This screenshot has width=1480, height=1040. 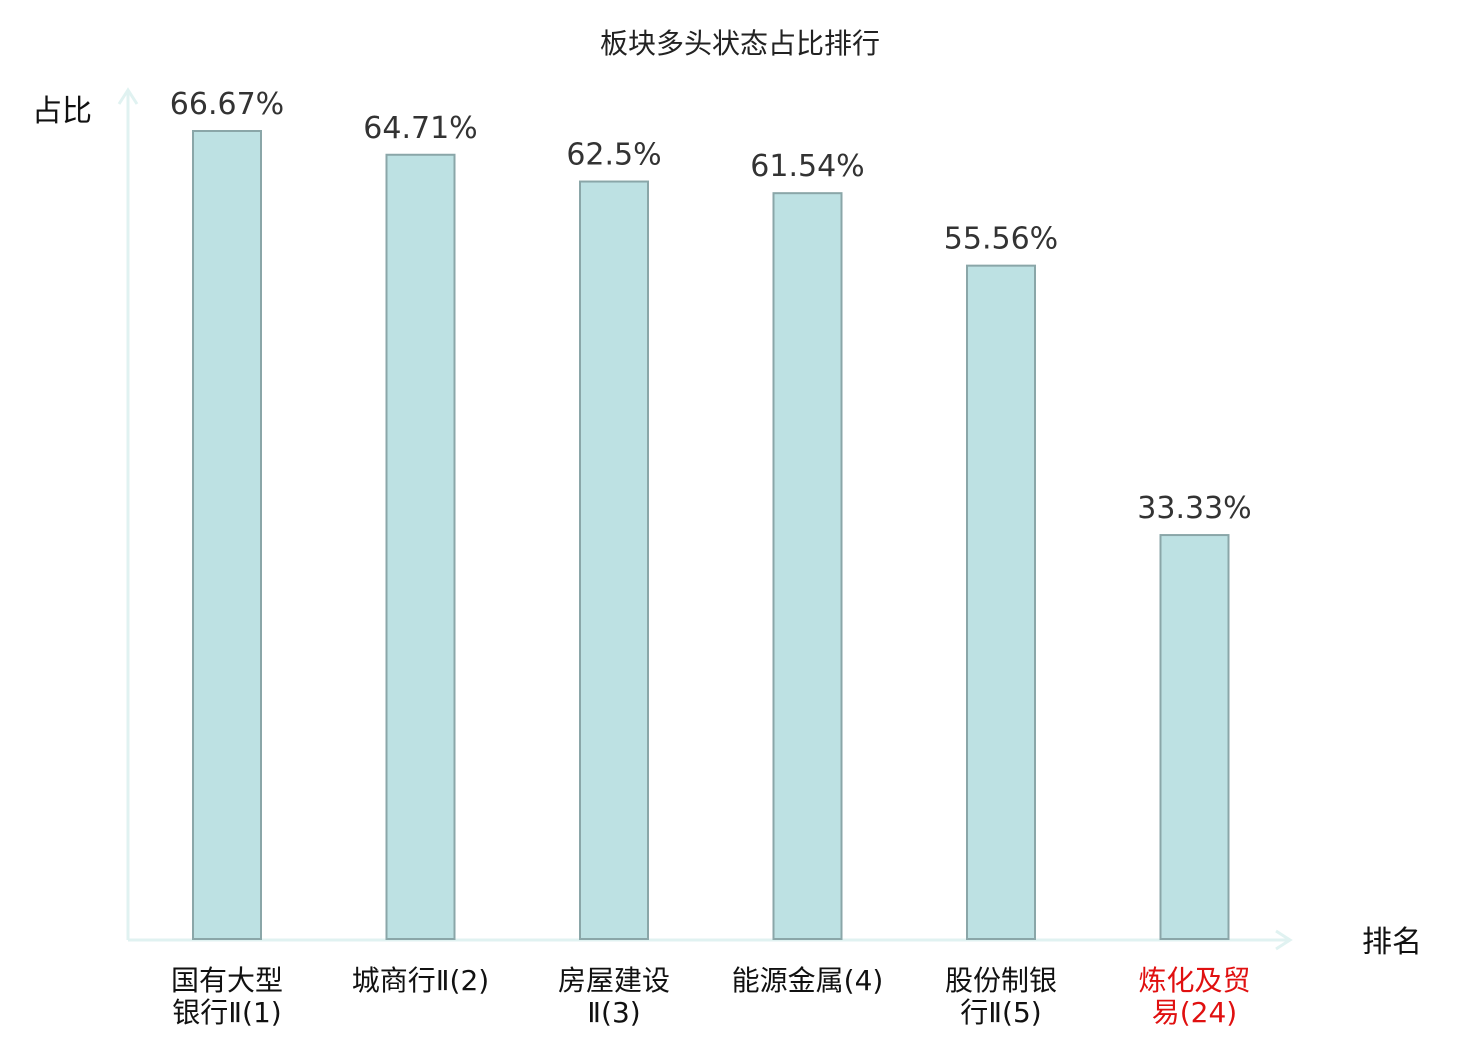 I want to click on chart-title: 板块多头状态占比排行, so click(x=739, y=43).